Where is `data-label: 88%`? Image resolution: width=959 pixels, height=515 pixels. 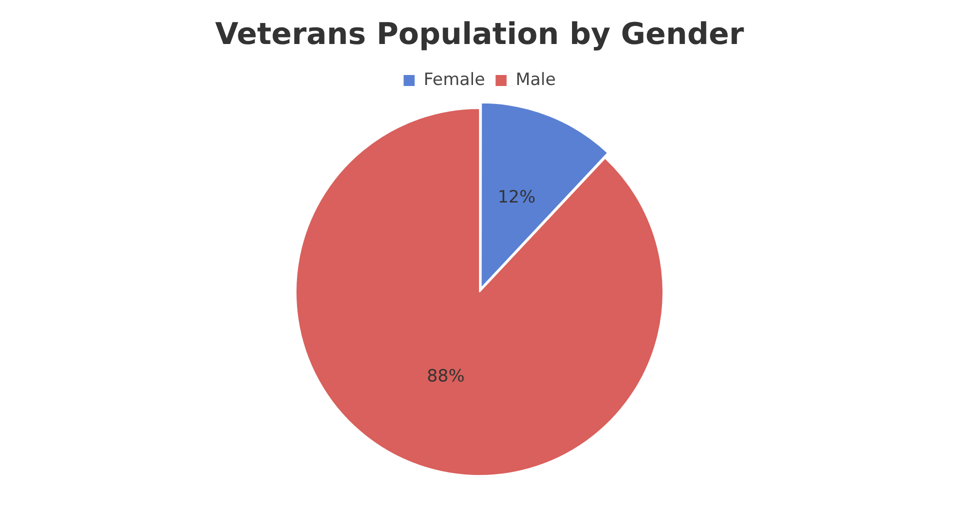
data-label: 88% is located at coordinates (445, 376).